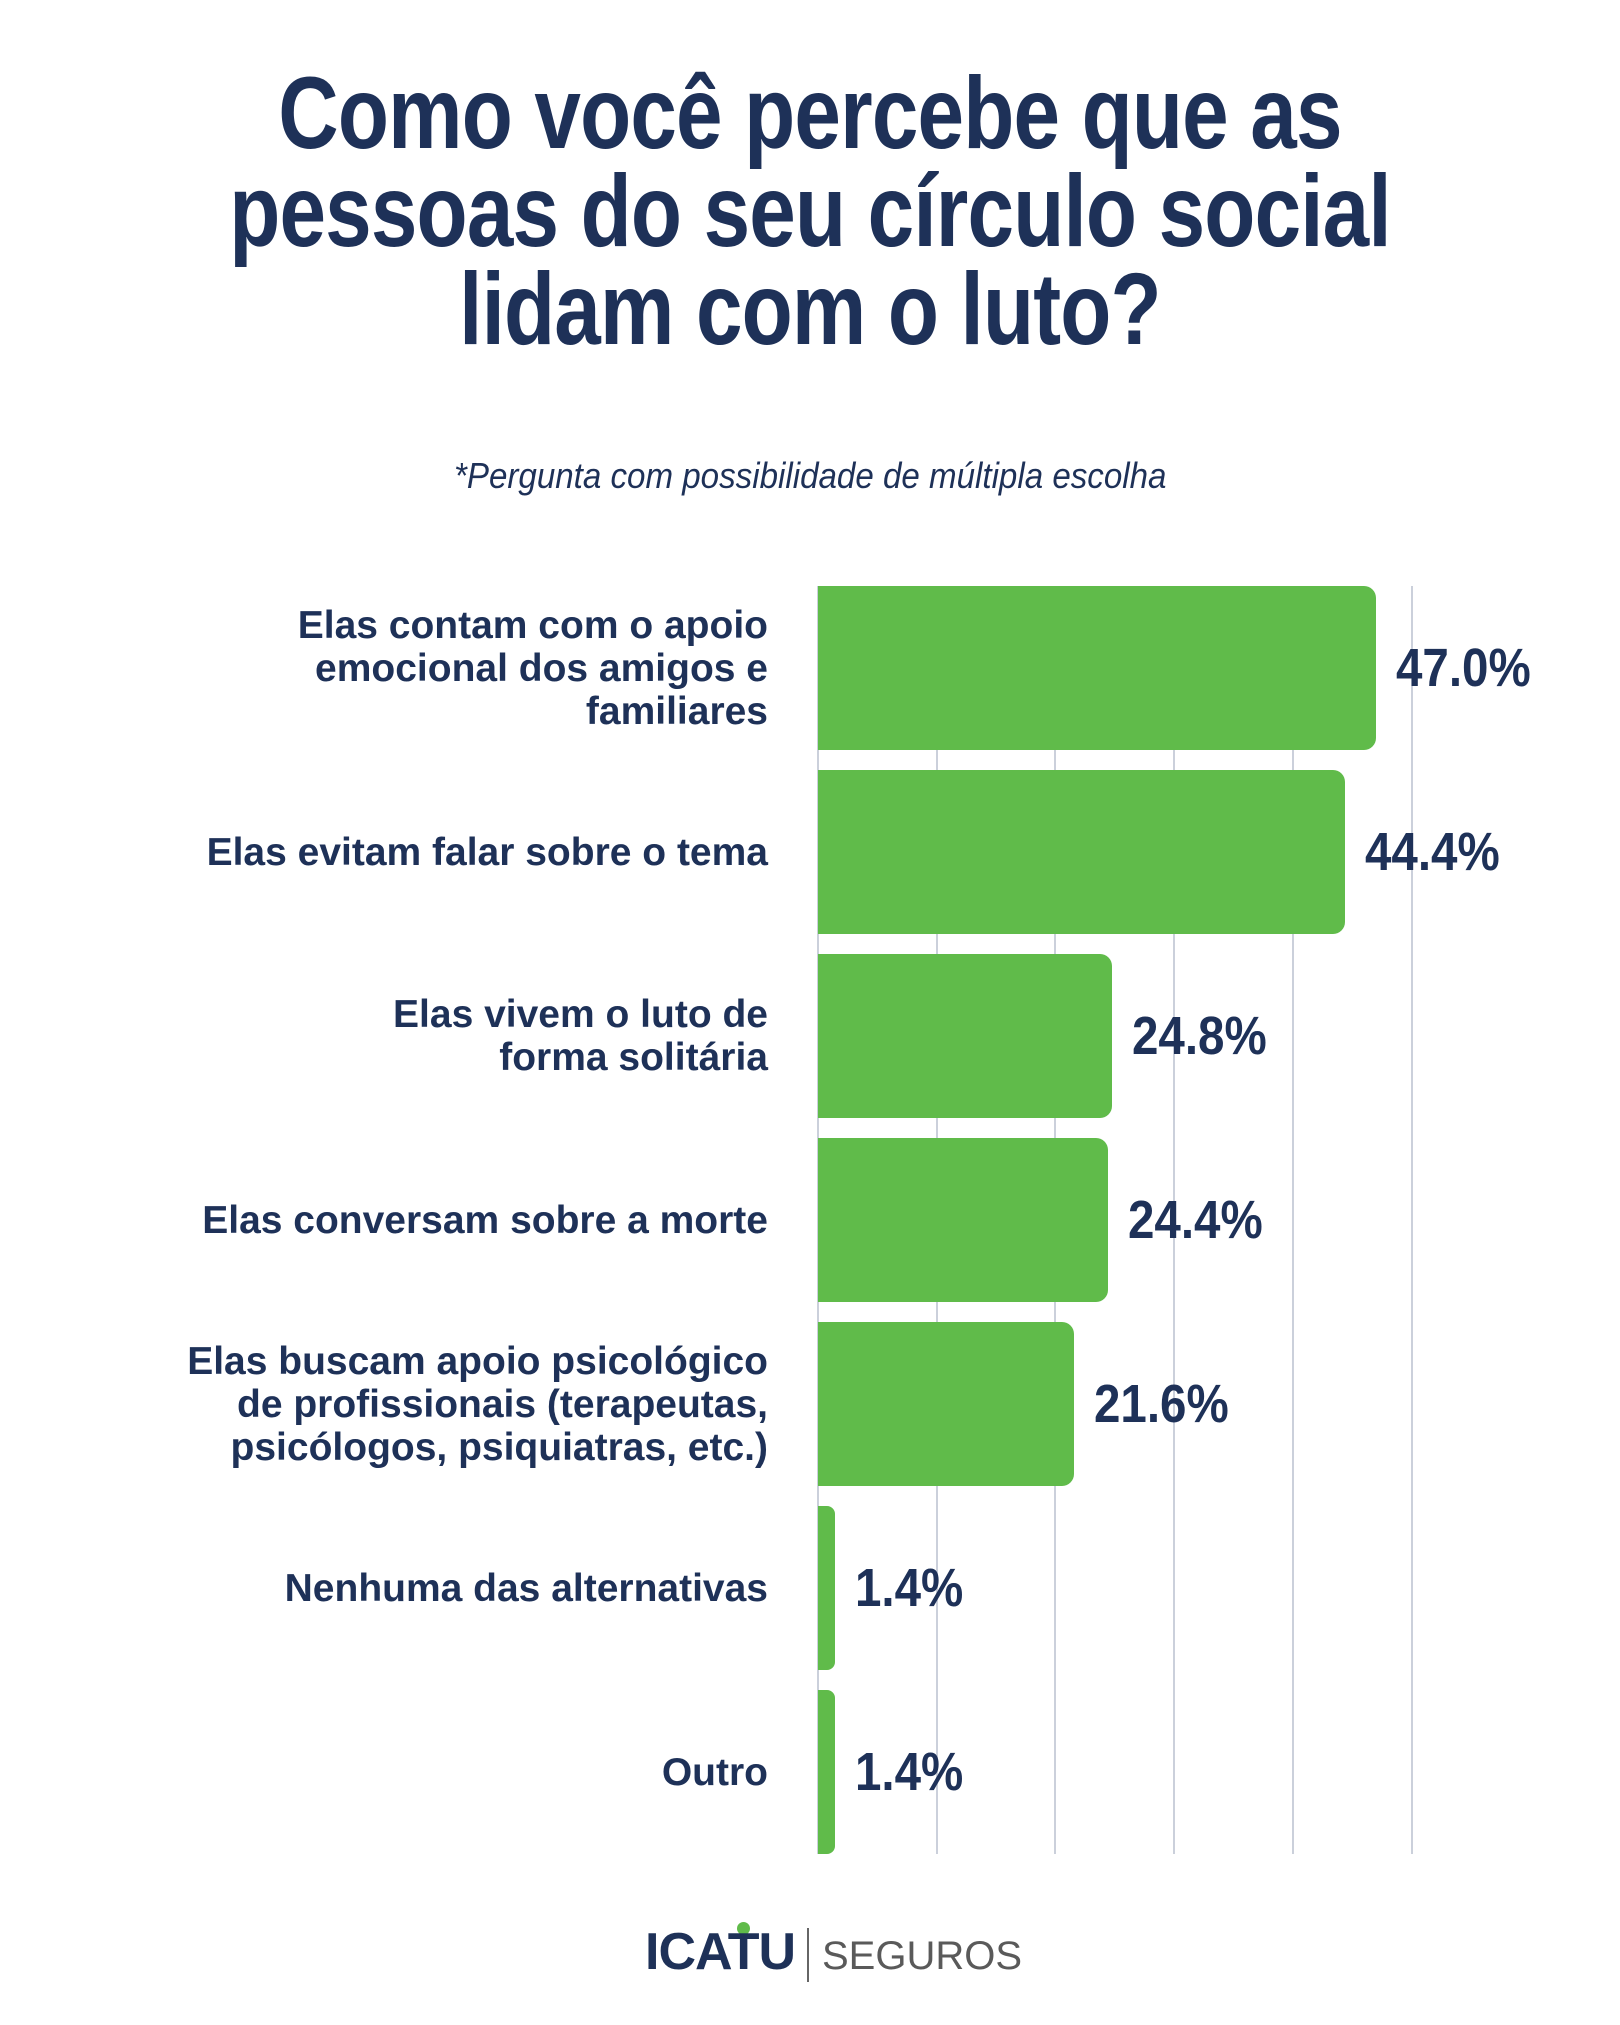  I want to click on bar-label-text: Elas conversam sobre a morte, so click(485, 1220).